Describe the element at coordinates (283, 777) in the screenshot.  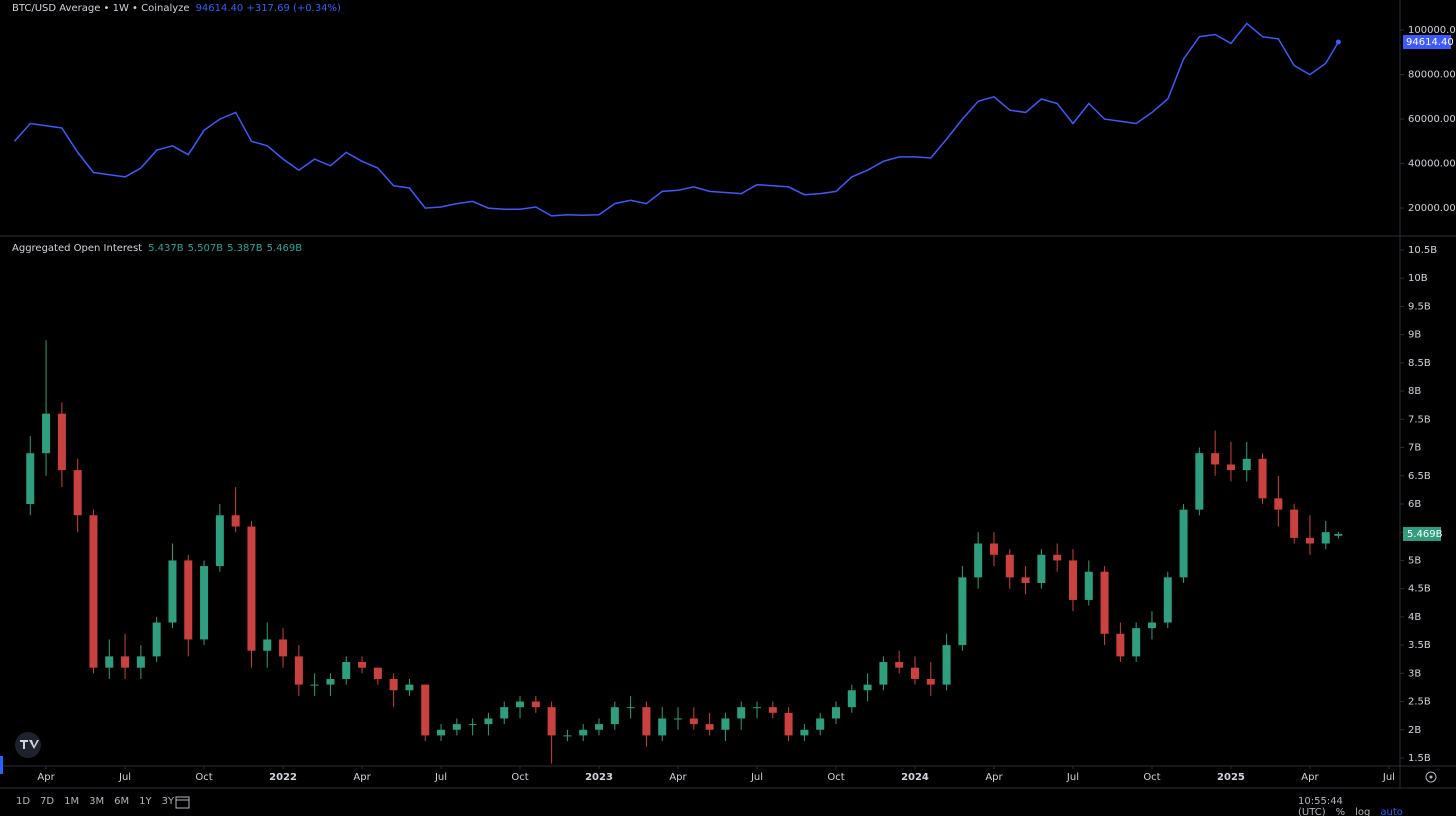
I see `x-tick-label: 2022` at that location.